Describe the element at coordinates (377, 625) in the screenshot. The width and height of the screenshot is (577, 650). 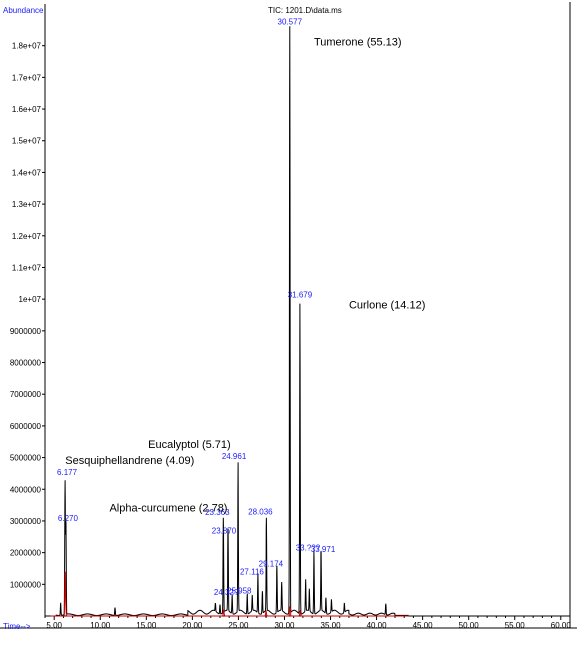
I see `x-tick-label: 40.00` at that location.